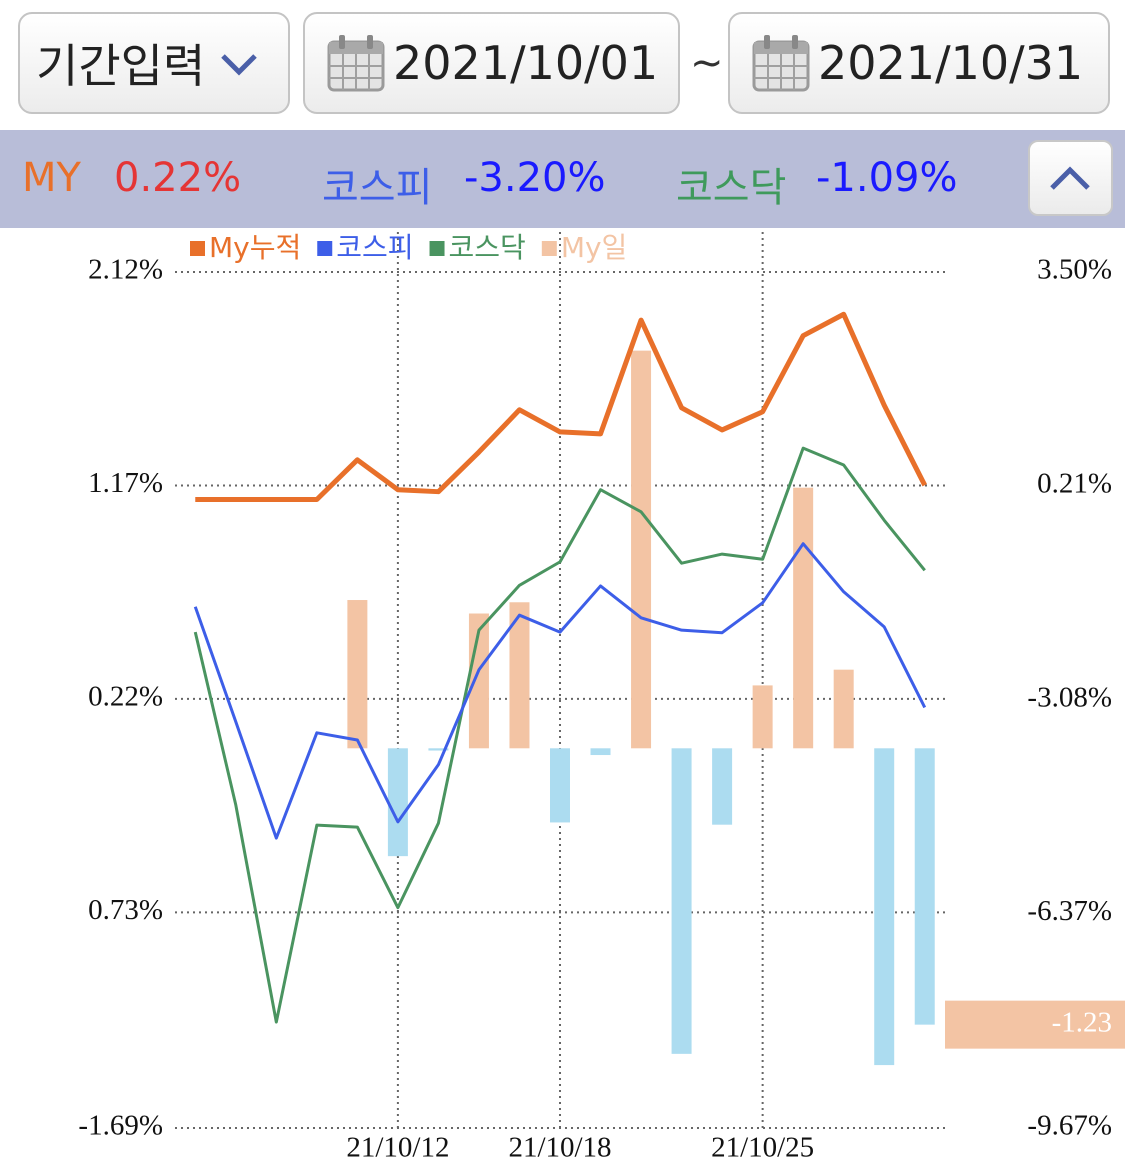 This screenshot has height=1174, width=1125. Describe the element at coordinates (951, 63) in the screenshot. I see `end-date: 2021/10/31` at that location.